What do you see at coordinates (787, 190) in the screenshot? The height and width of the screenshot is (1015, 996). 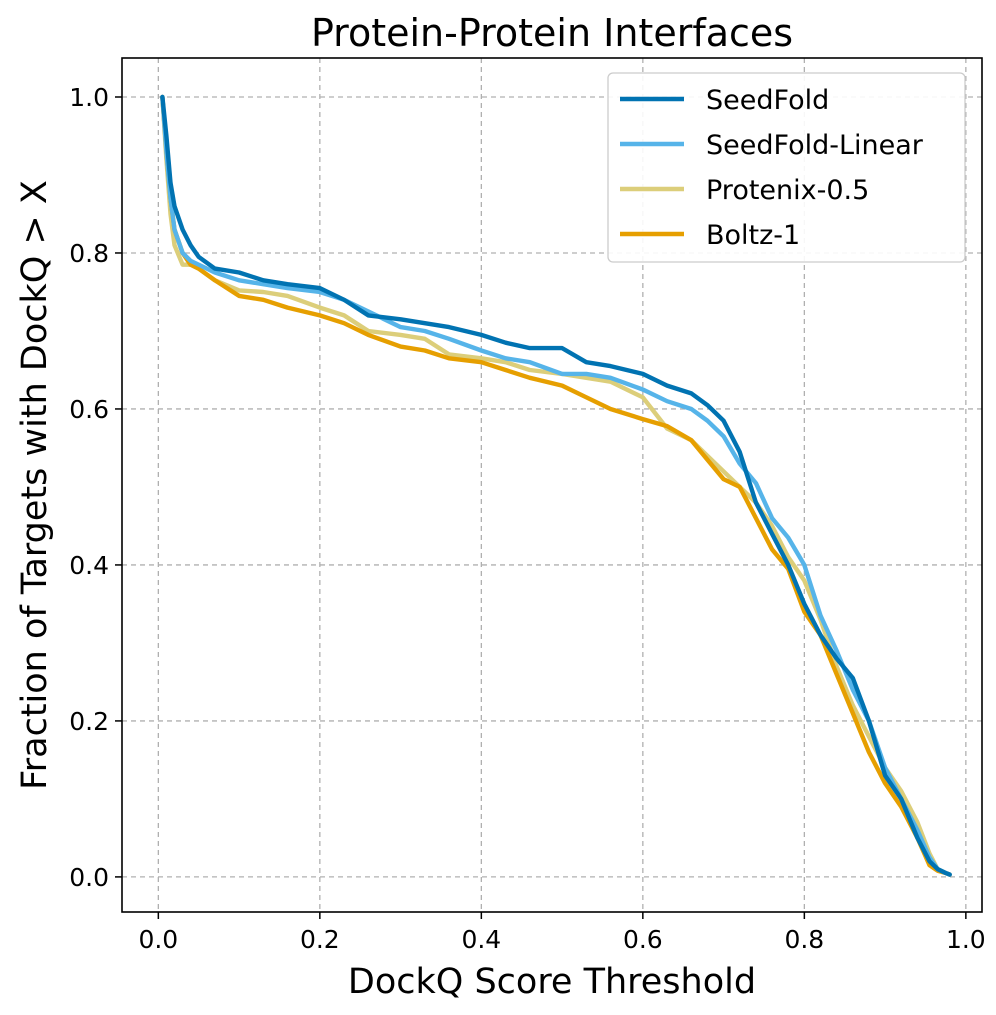 I see `legend-label: Protenix-0.5` at bounding box center [787, 190].